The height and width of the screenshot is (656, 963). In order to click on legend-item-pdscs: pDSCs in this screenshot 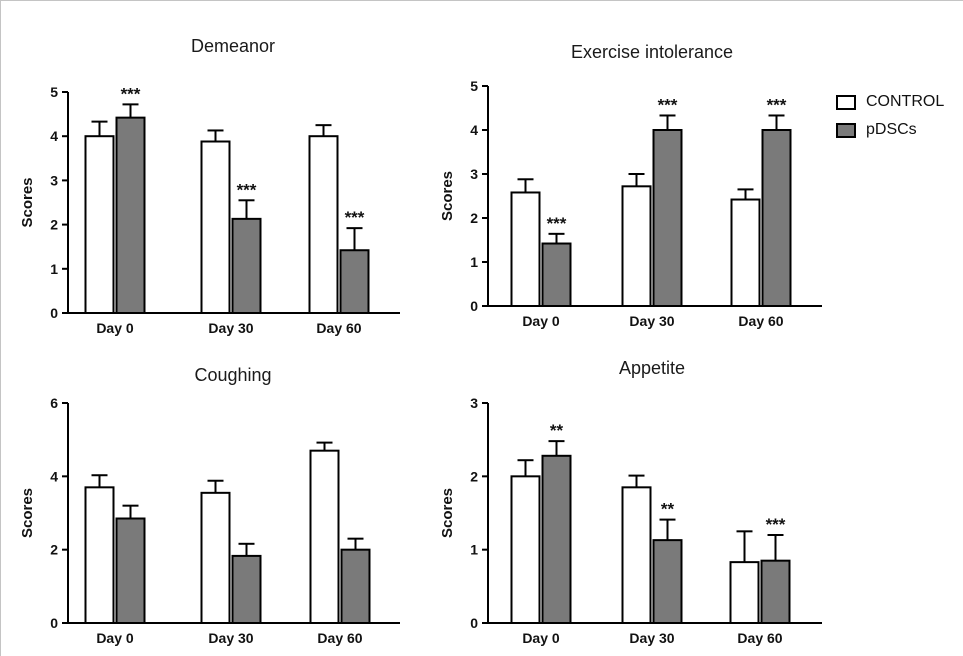, I will do `click(890, 130)`.